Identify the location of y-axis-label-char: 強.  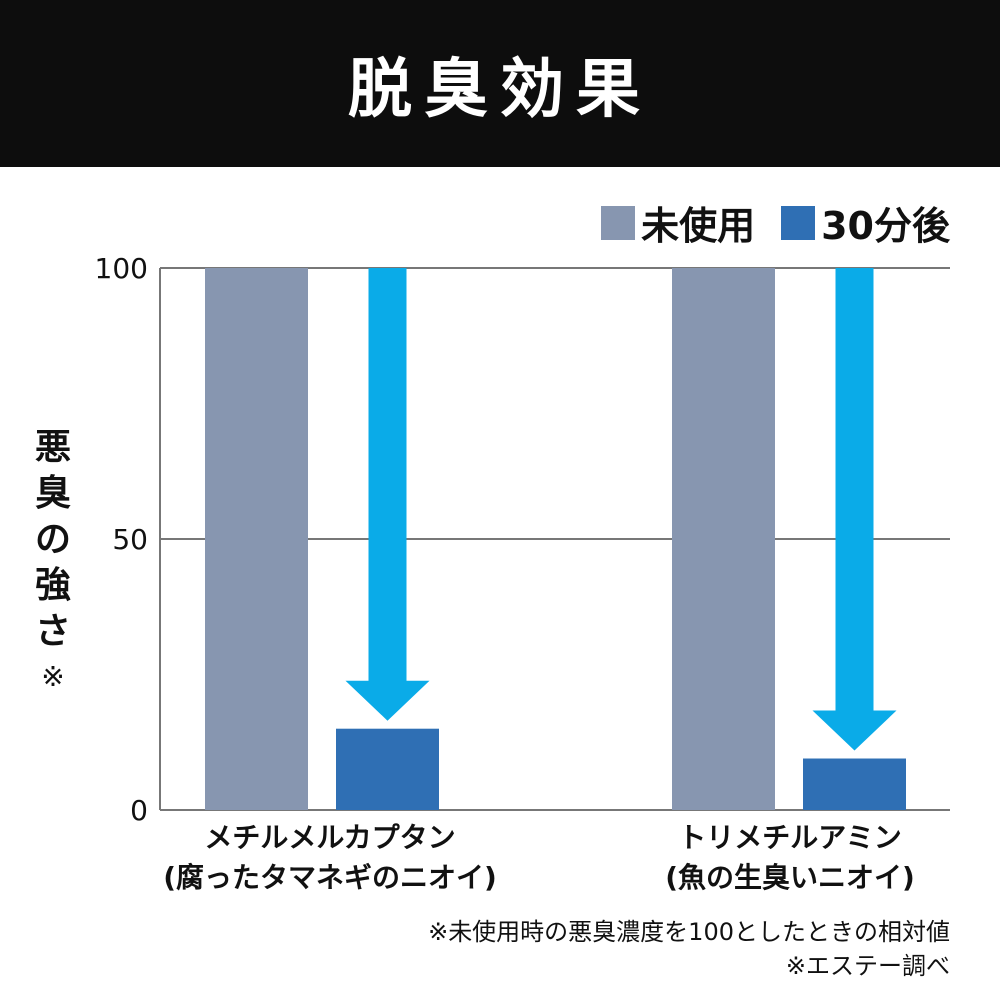
(52, 585).